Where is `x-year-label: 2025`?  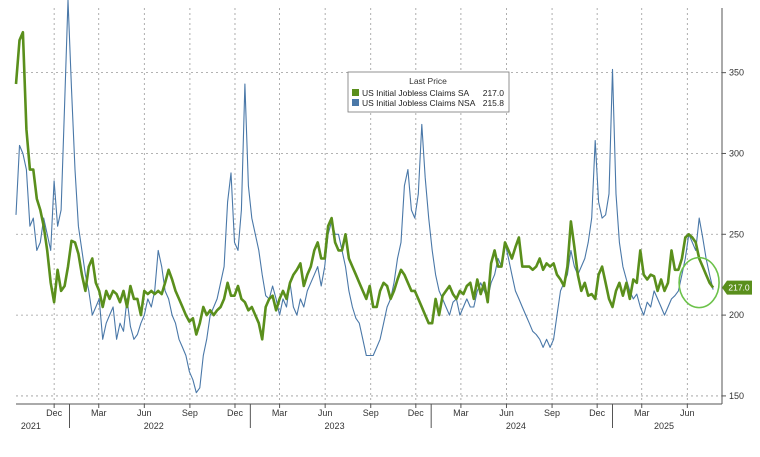
x-year-label: 2025 is located at coordinates (664, 426).